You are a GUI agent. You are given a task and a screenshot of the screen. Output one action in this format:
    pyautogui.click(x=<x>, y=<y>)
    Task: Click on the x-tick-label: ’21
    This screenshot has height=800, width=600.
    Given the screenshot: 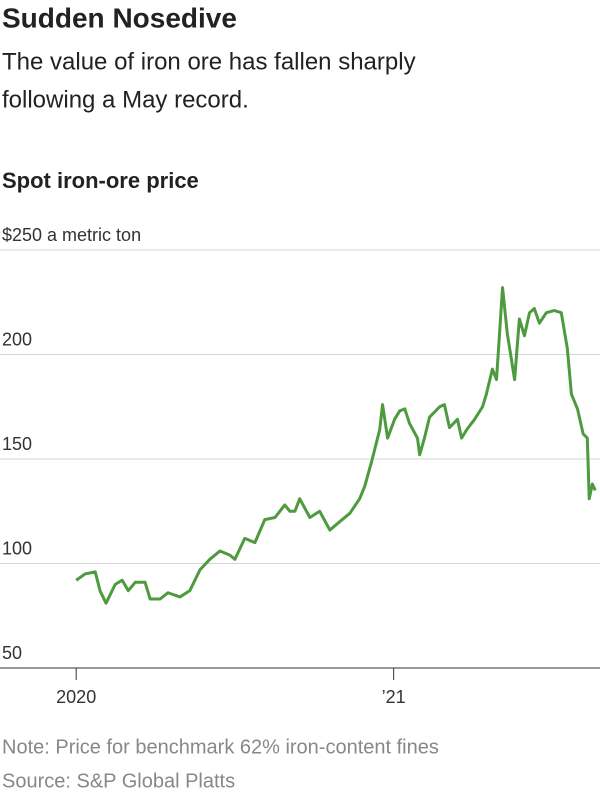 What is the action you would take?
    pyautogui.click(x=394, y=697)
    